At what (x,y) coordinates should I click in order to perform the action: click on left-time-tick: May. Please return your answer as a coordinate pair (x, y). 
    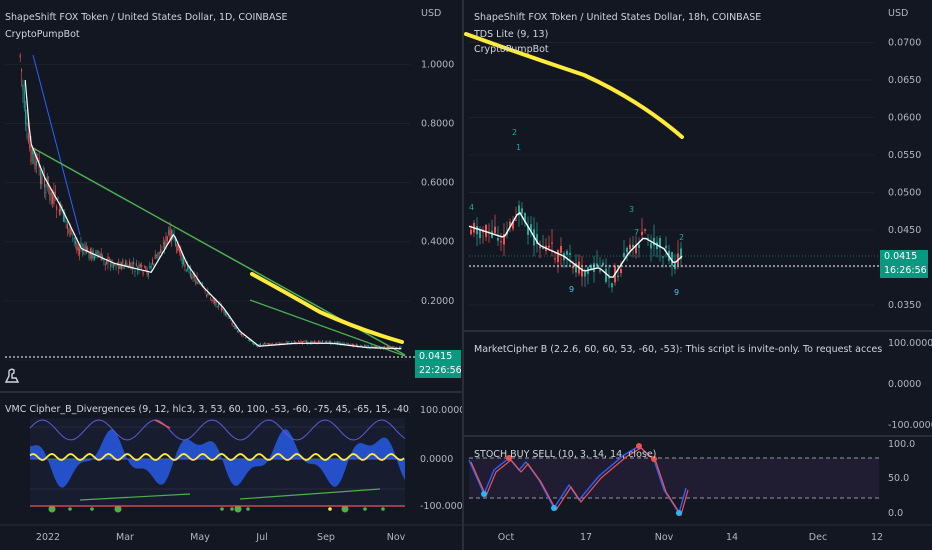
    Looking at the image, I should click on (200, 537).